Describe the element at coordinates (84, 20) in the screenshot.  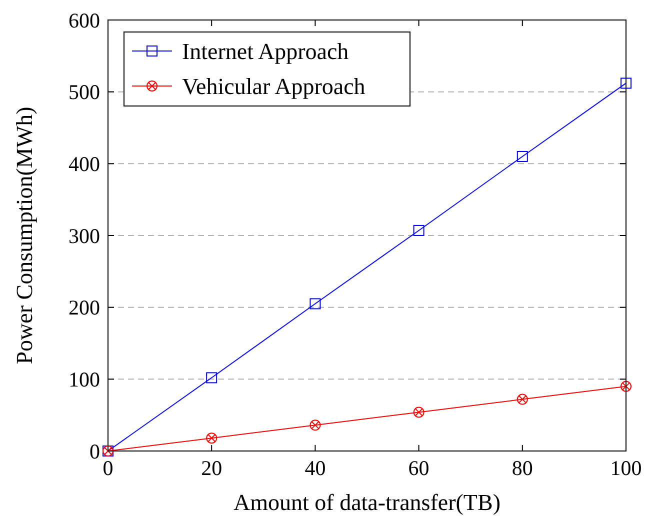
I see `y-tick-label: 600` at that location.